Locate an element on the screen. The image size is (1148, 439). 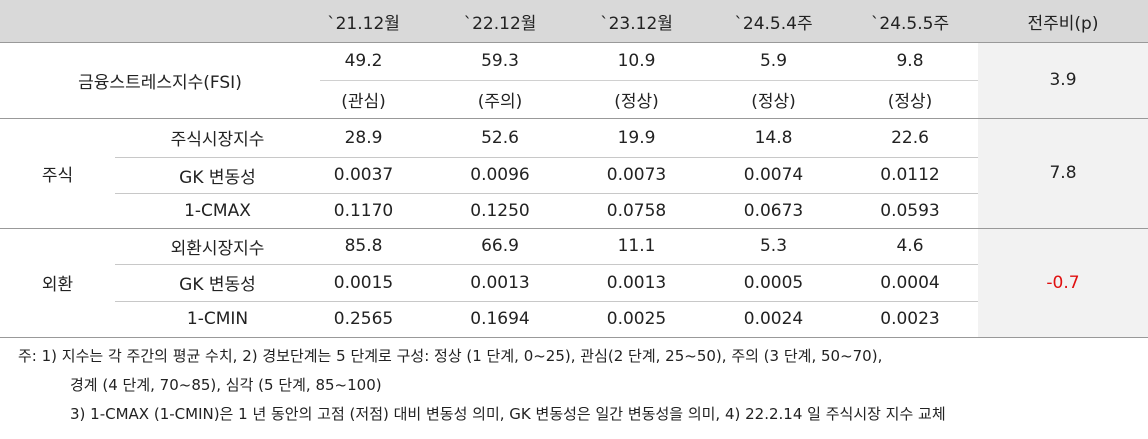
cell-value: 22.6 is located at coordinates (910, 137).